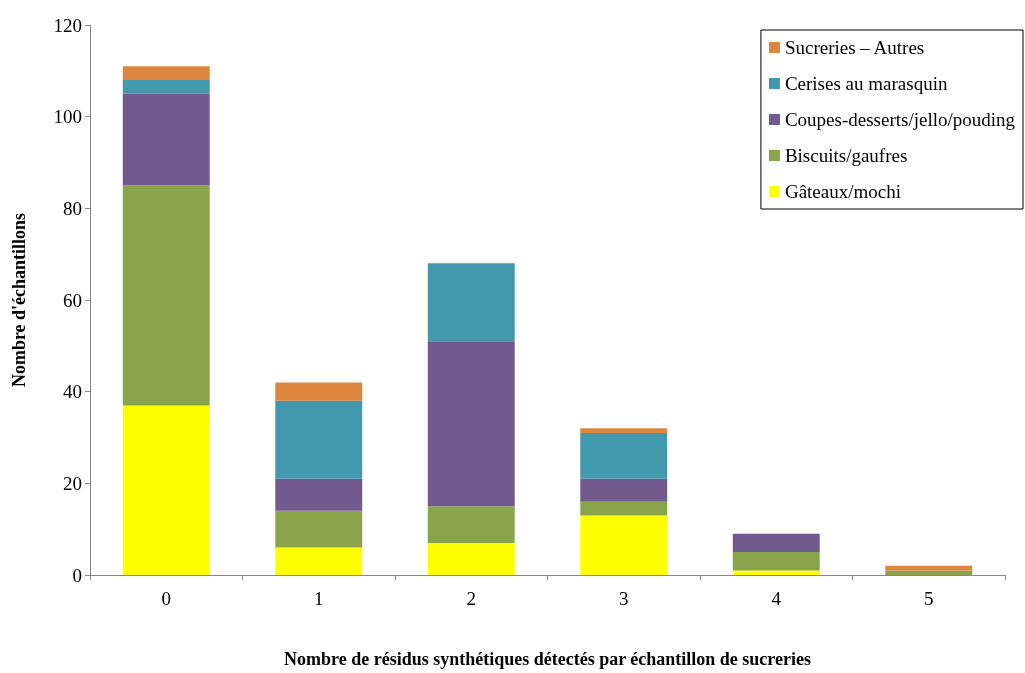 This screenshot has width=1025, height=673. I want to click on y-tick-label: 0, so click(77, 575).